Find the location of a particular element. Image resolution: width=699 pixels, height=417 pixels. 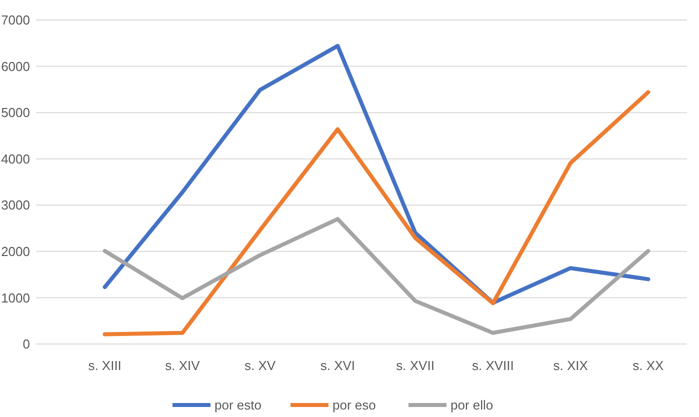

x-tick-label: s. XIV is located at coordinates (182, 365).